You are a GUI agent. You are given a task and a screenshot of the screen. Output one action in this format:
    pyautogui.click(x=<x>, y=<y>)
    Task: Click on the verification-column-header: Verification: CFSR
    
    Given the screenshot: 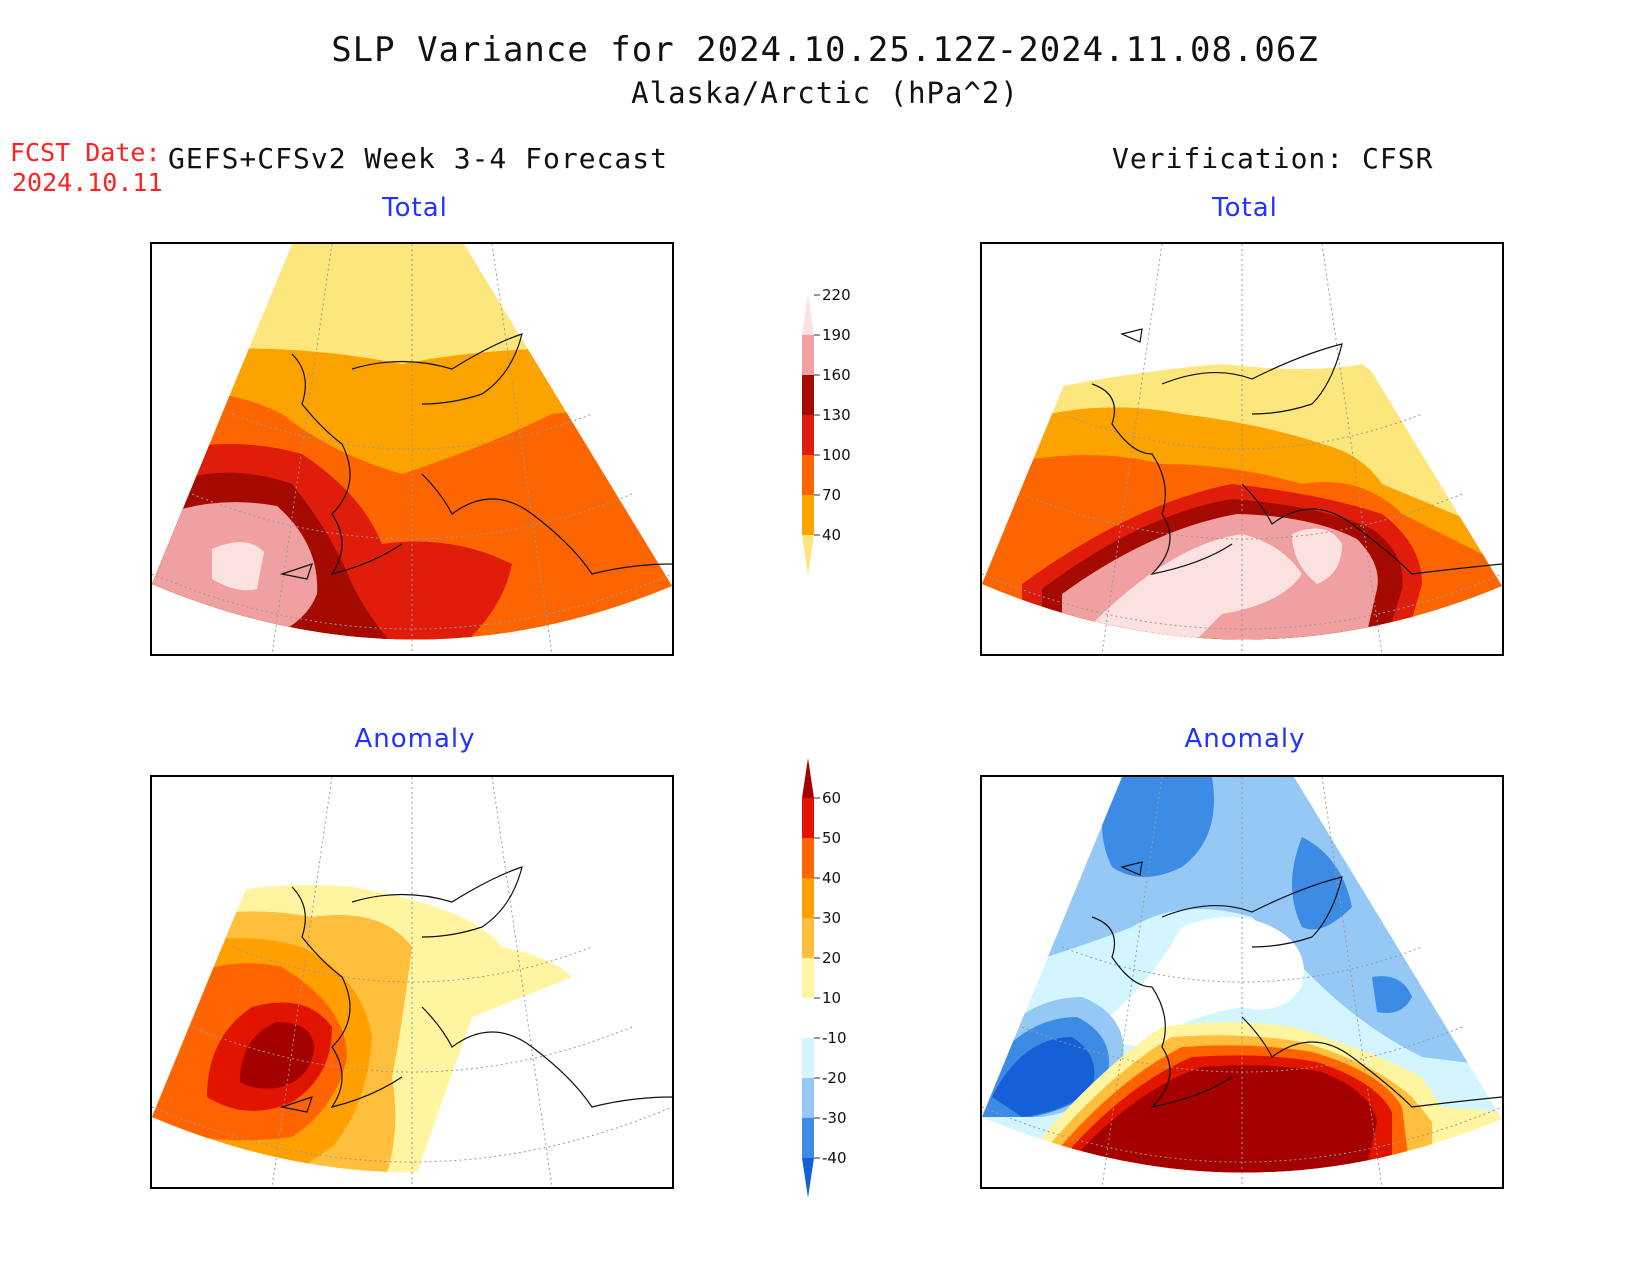 What is the action you would take?
    pyautogui.click(x=1273, y=158)
    